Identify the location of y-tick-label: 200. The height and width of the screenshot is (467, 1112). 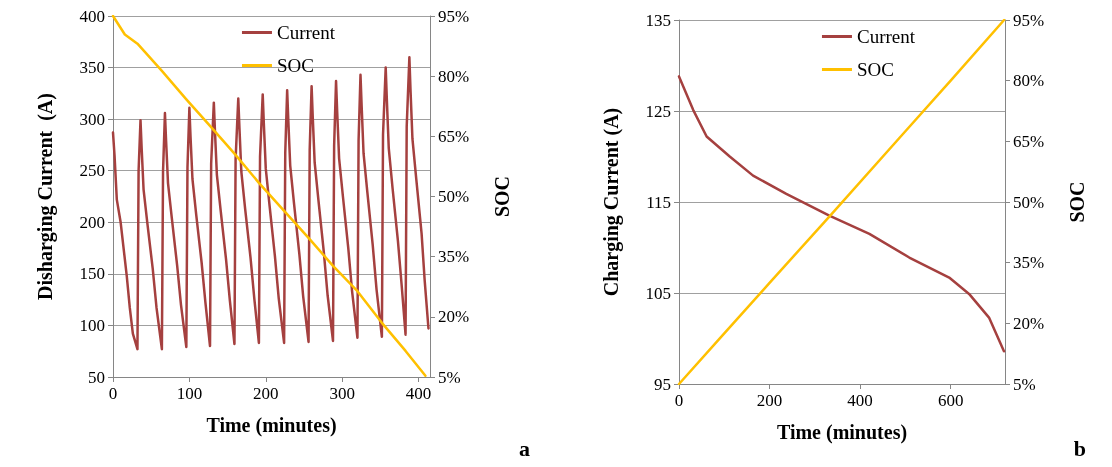
(92, 222).